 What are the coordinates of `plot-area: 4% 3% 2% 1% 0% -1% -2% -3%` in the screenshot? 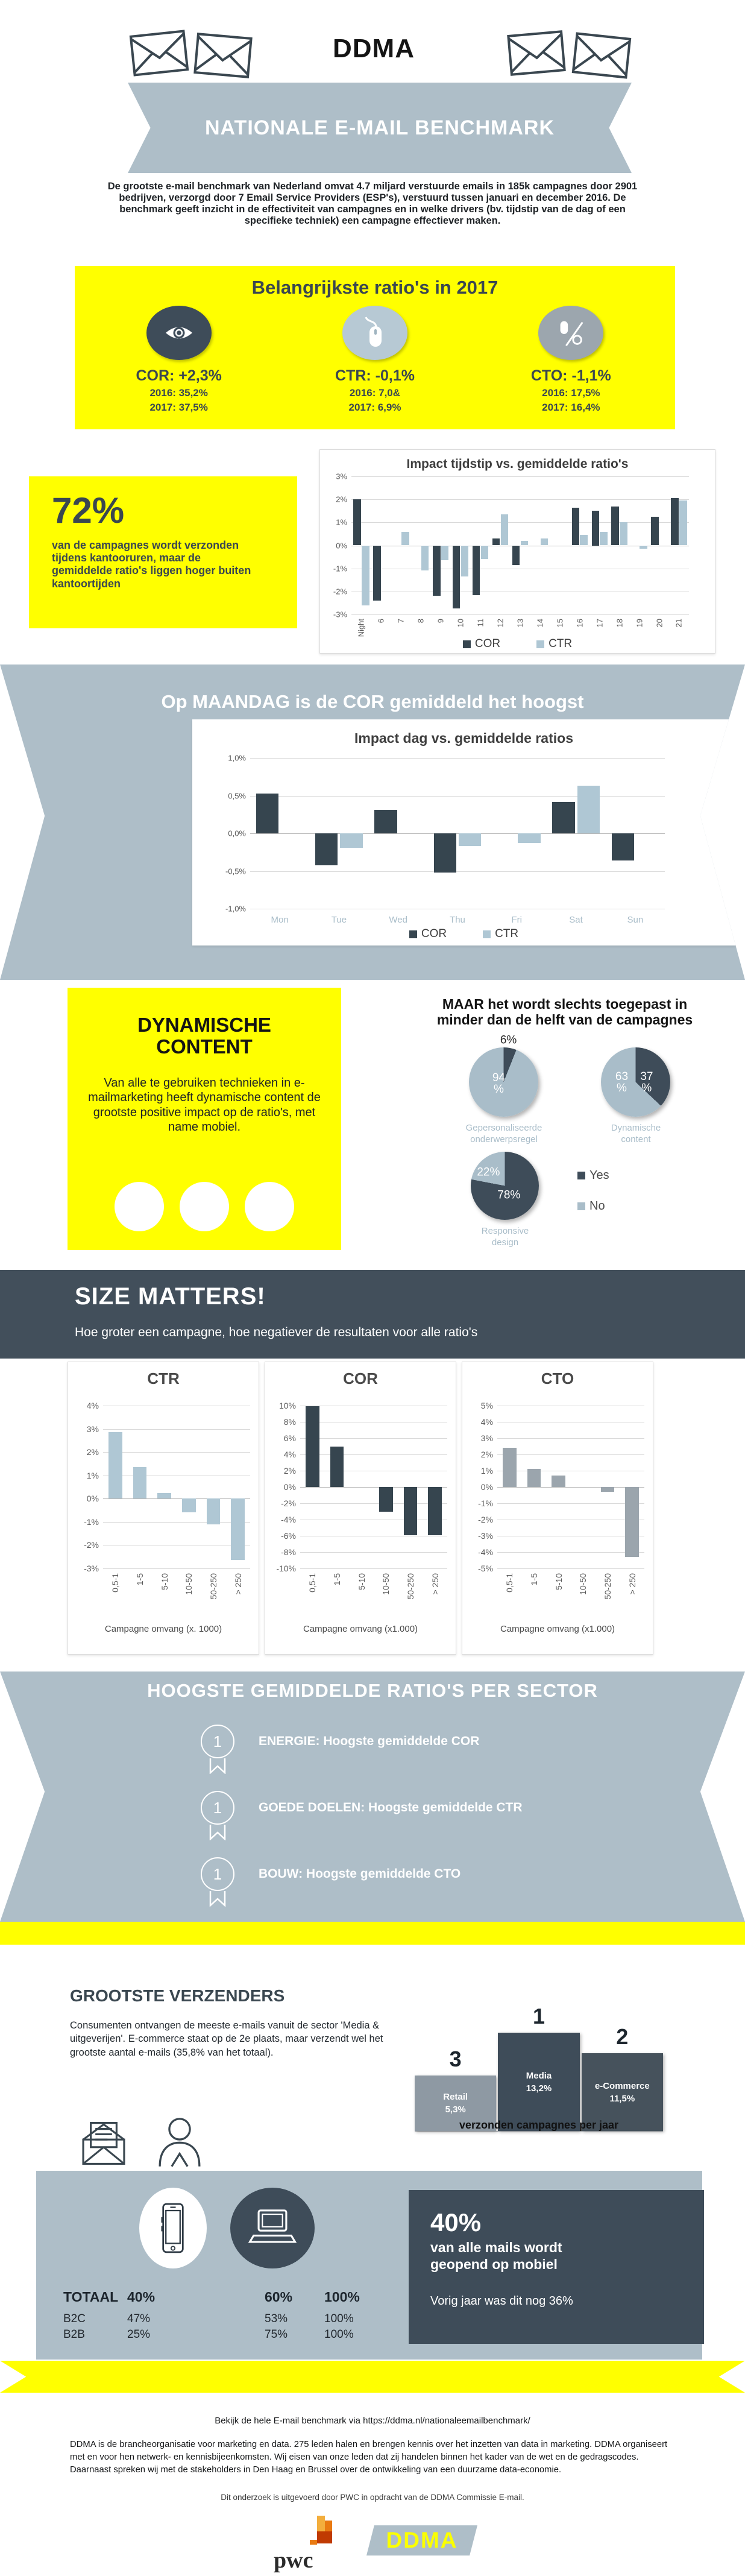 It's located at (167, 1487).